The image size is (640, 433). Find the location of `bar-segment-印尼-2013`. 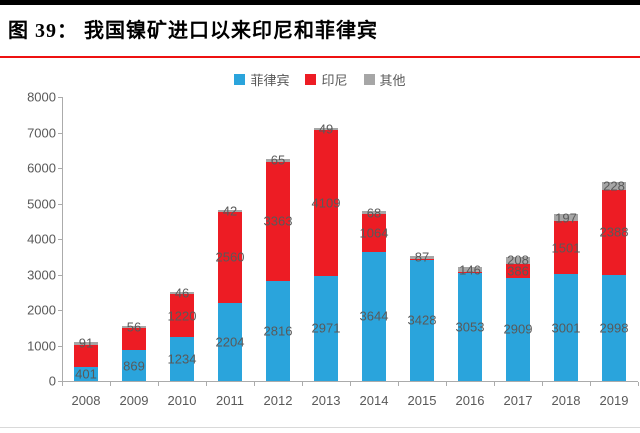

bar-segment-印尼-2013 is located at coordinates (326, 202).